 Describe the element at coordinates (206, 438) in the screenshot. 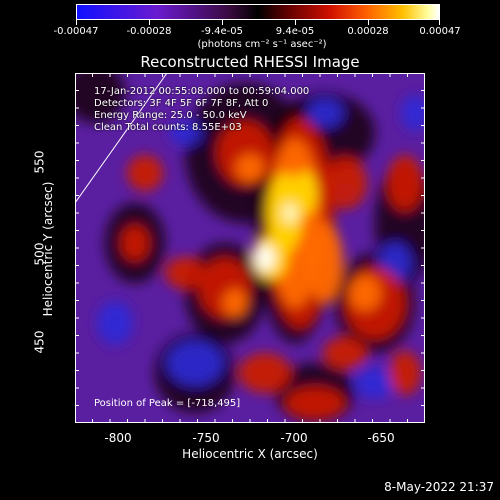

I see `x-tick-label: -750` at that location.